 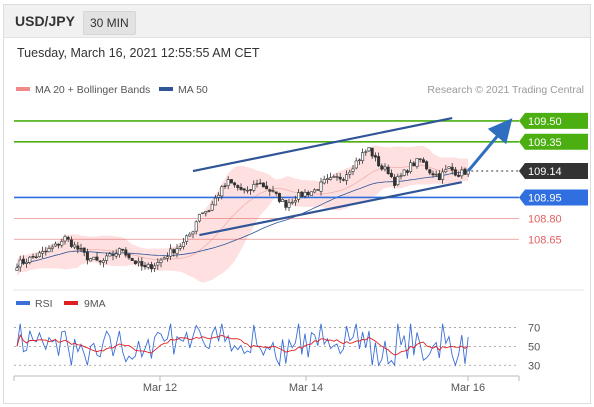 What do you see at coordinates (534, 366) in the screenshot?
I see `rsi-tick-30: 30` at bounding box center [534, 366].